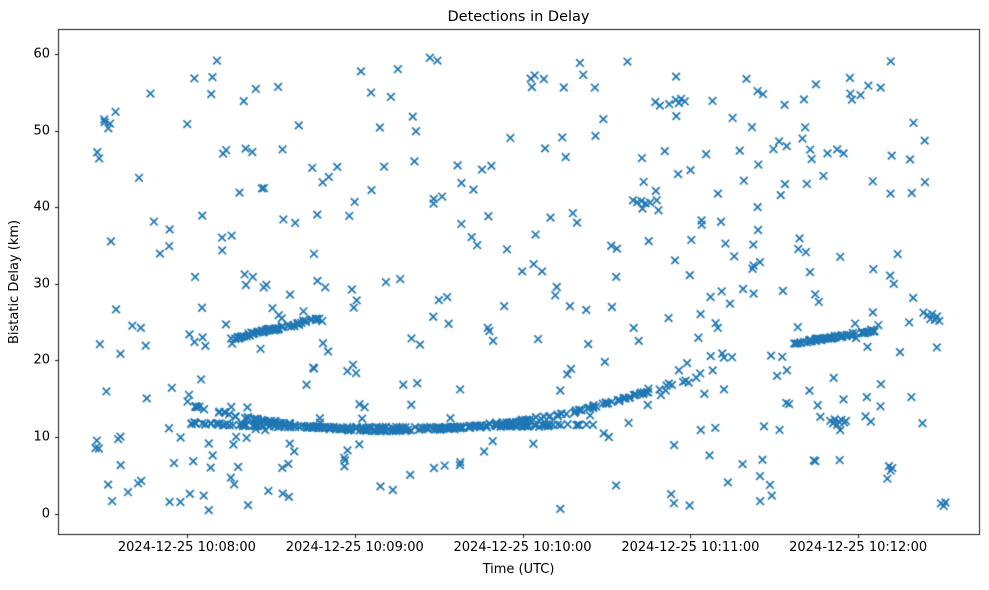 The height and width of the screenshot is (590, 989). I want to click on x-axis-label: Time (UTC), so click(518, 569).